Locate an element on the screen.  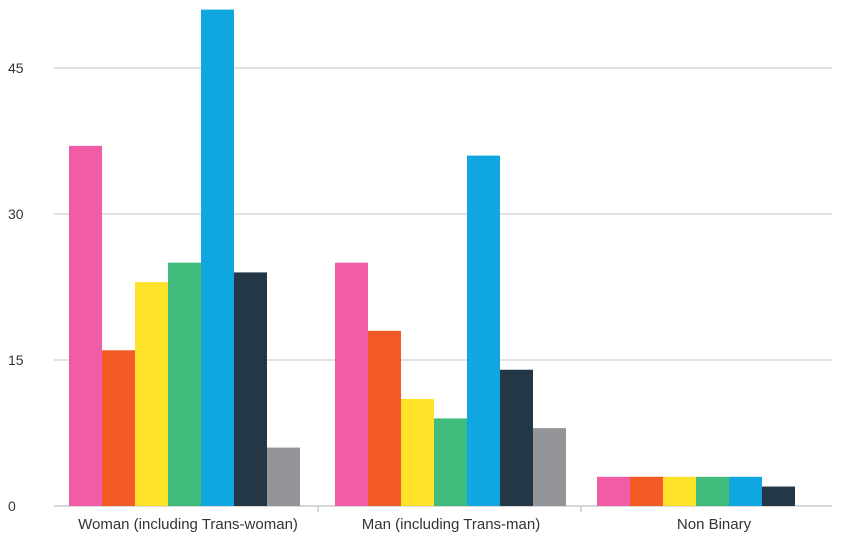
x-category-label: Woman (including Trans-woman) is located at coordinates (188, 524).